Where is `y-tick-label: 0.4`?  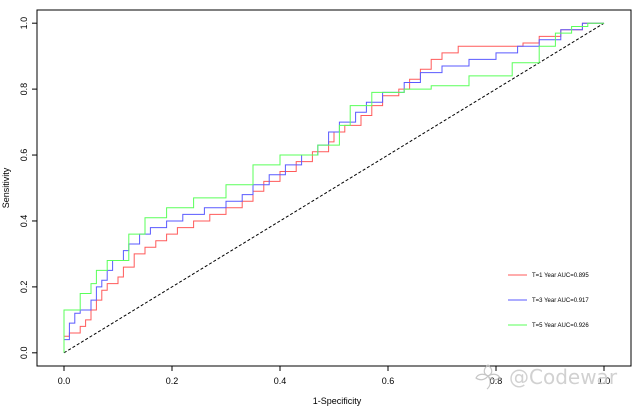
y-tick-label: 0.4 is located at coordinates (24, 221).